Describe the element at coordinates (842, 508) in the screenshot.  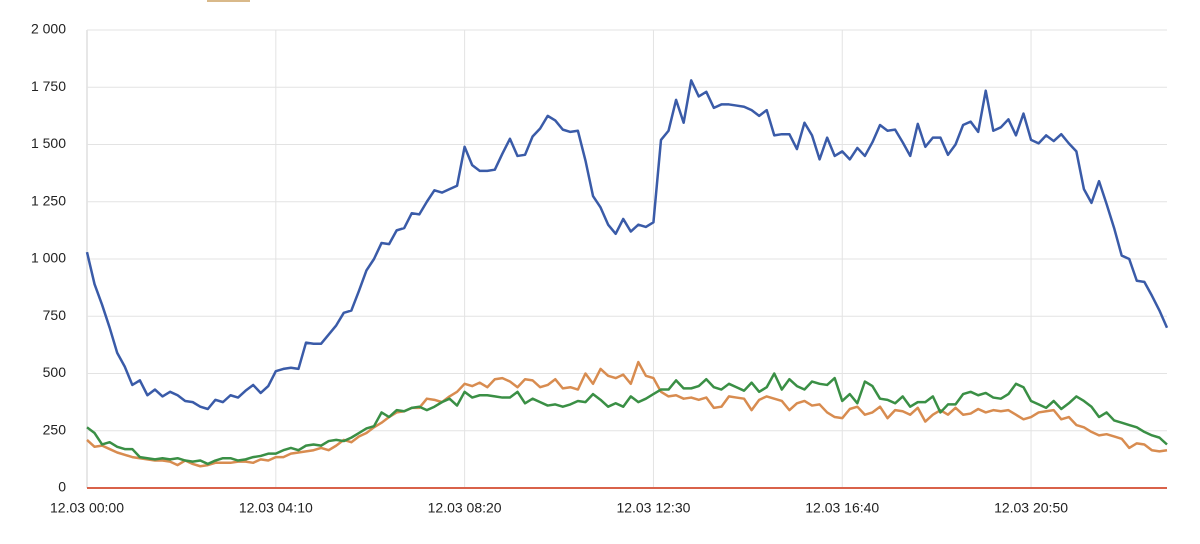
I see `x-tick-label: 12.03 16:40` at that location.